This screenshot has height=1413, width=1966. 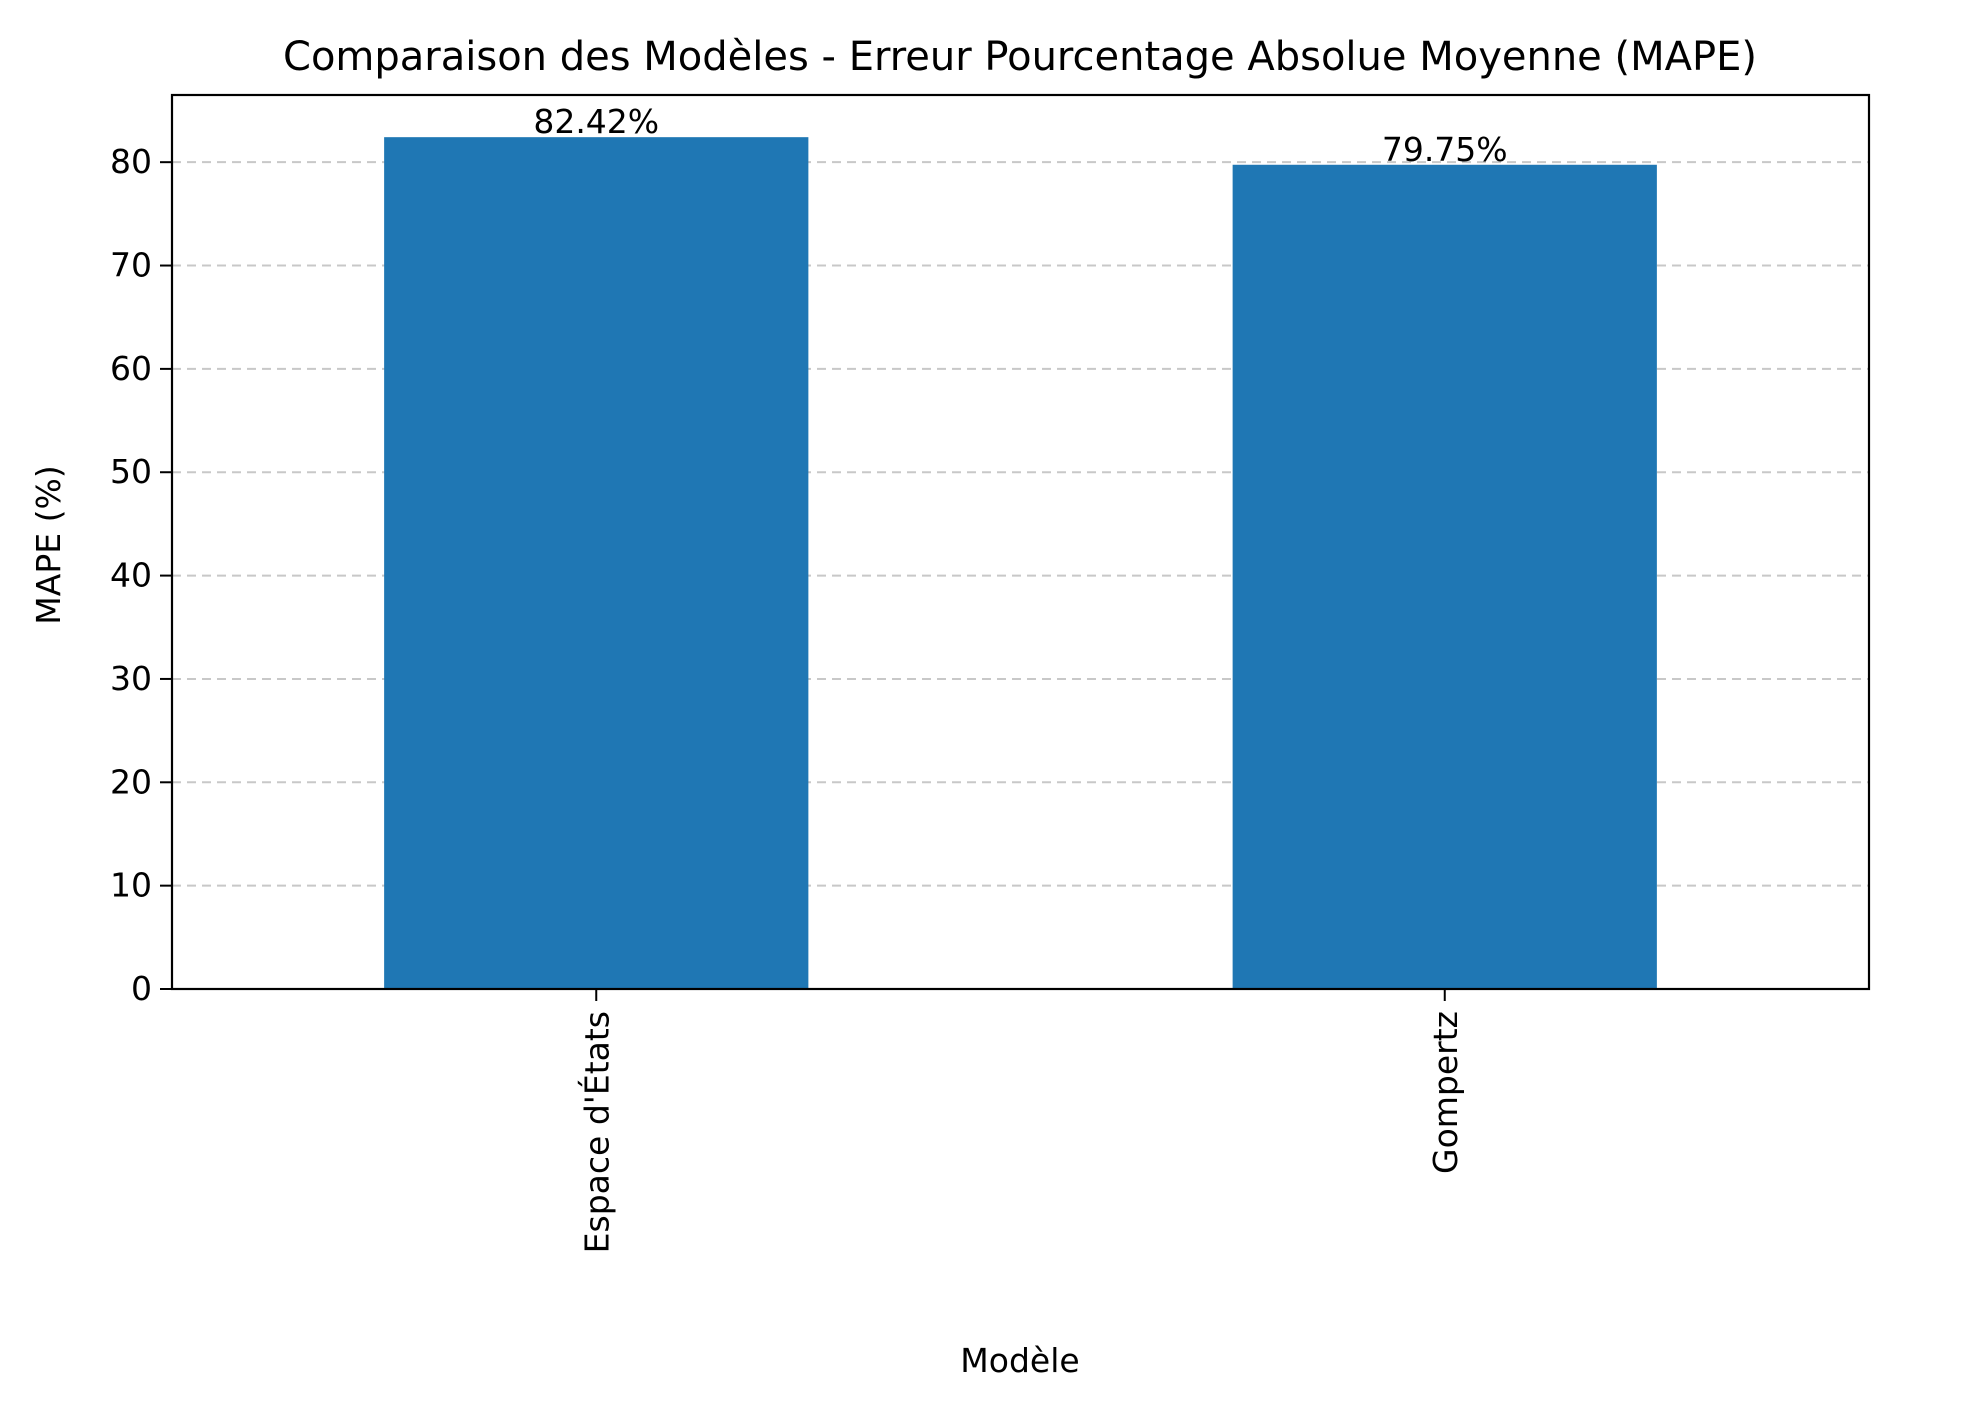 I want to click on y-tick-label: 50, so click(x=131, y=471).